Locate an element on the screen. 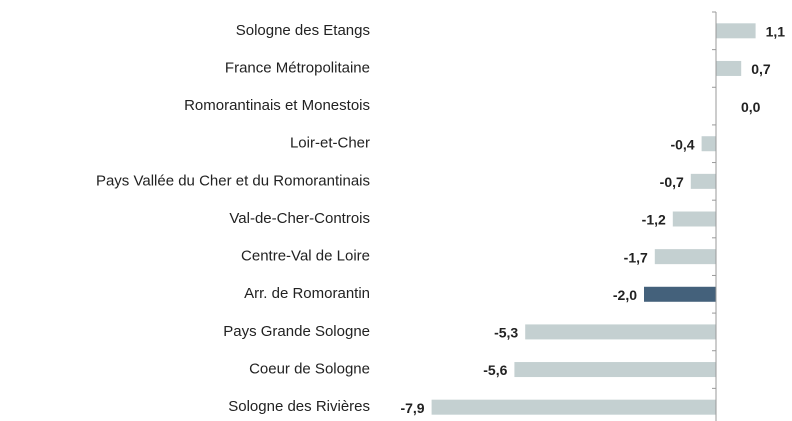 The width and height of the screenshot is (792, 421). category-label: Loir-et-Cher is located at coordinates (330, 143).